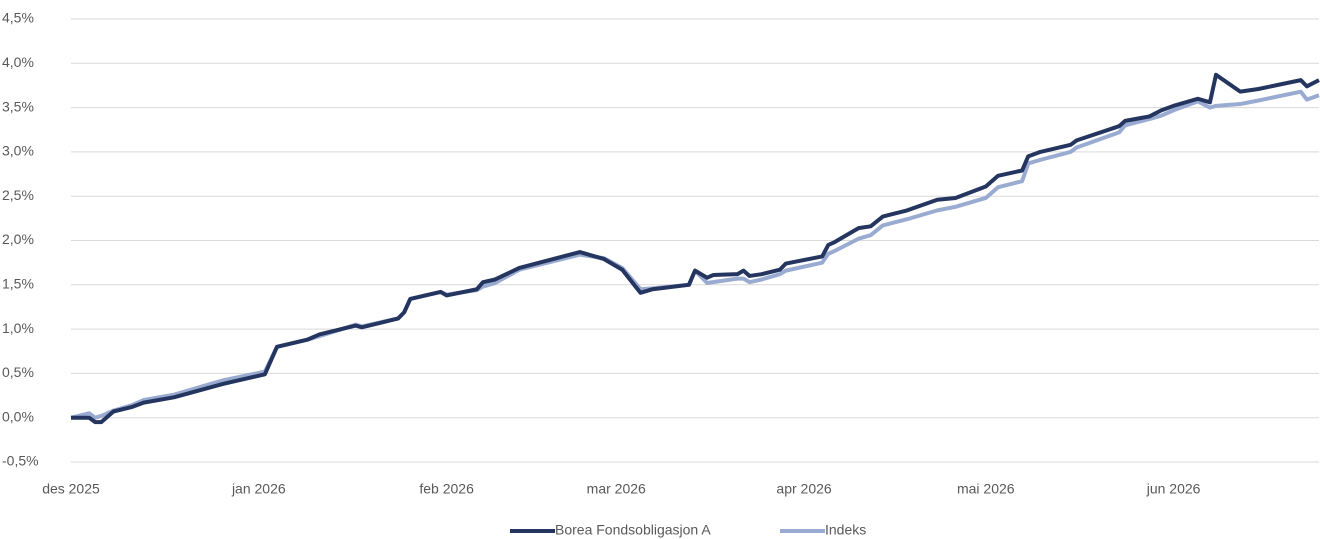 The image size is (1320, 539). Describe the element at coordinates (18, 372) in the screenshot. I see `y-tick-label: 0,5%` at that location.